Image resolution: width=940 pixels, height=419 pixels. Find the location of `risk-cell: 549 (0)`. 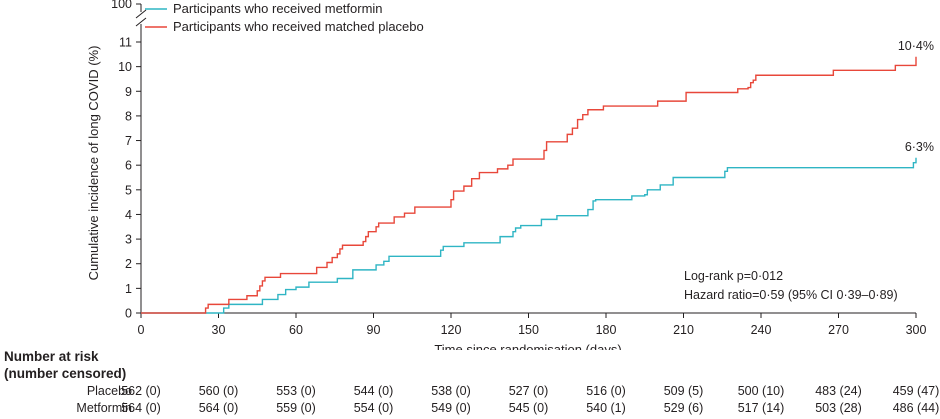

risk-cell: 549 (0) is located at coordinates (451, 408).